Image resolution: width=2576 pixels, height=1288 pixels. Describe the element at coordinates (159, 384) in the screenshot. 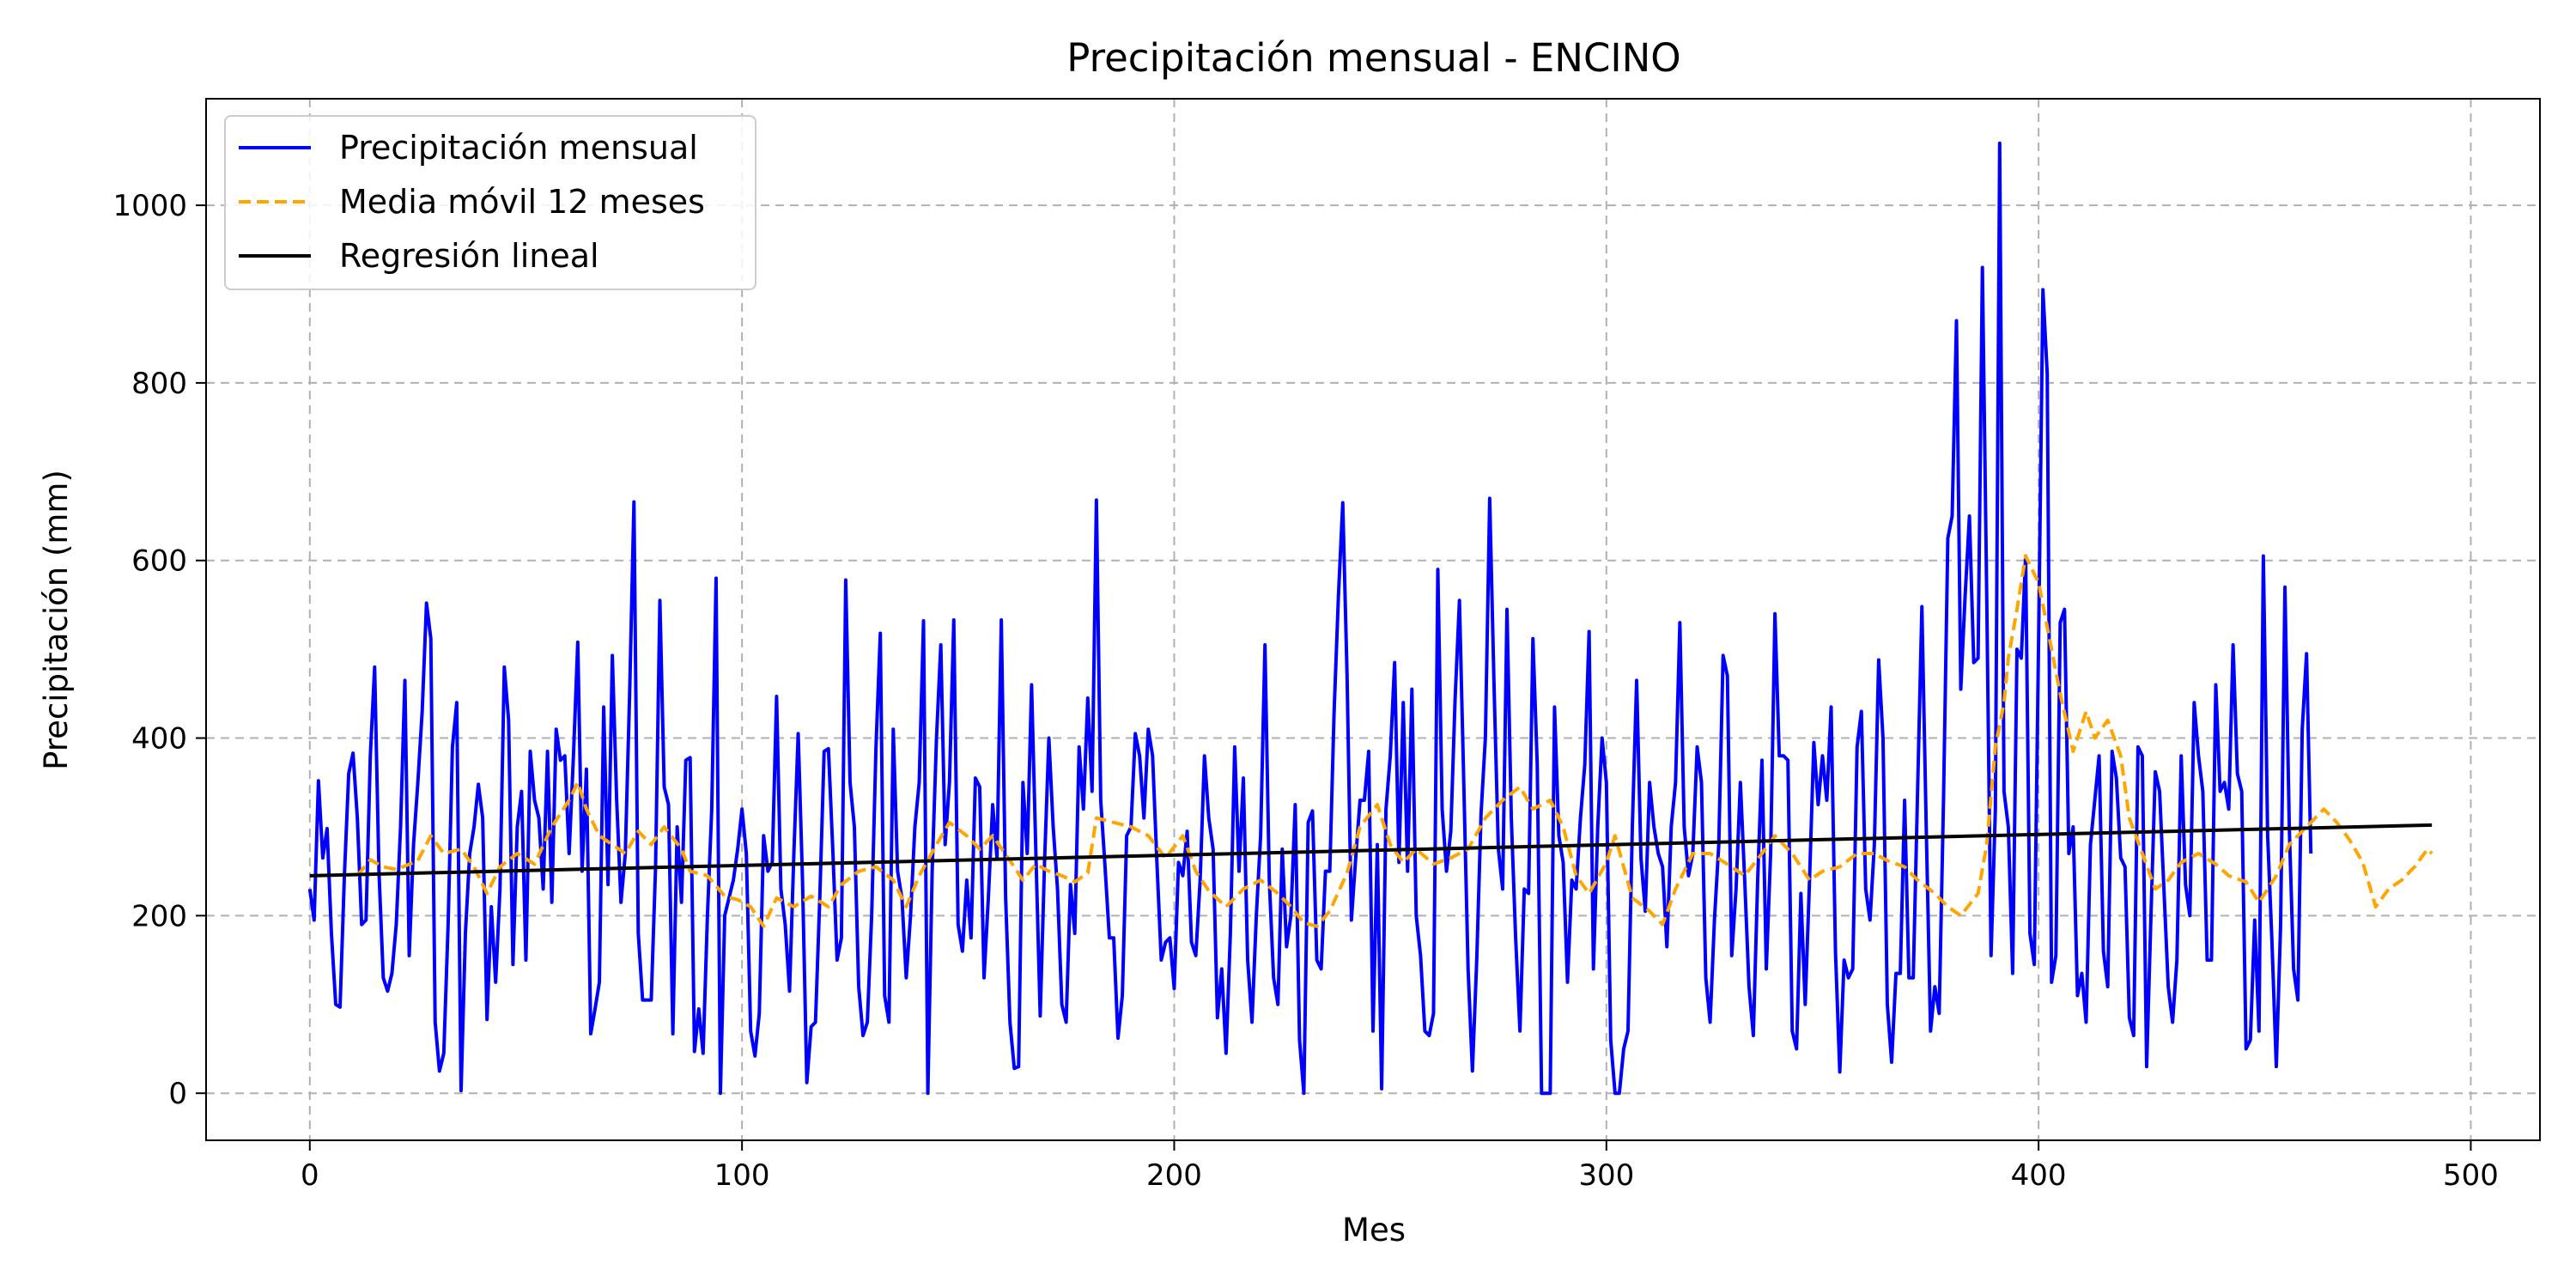

I see `y-tick-label: 800` at that location.